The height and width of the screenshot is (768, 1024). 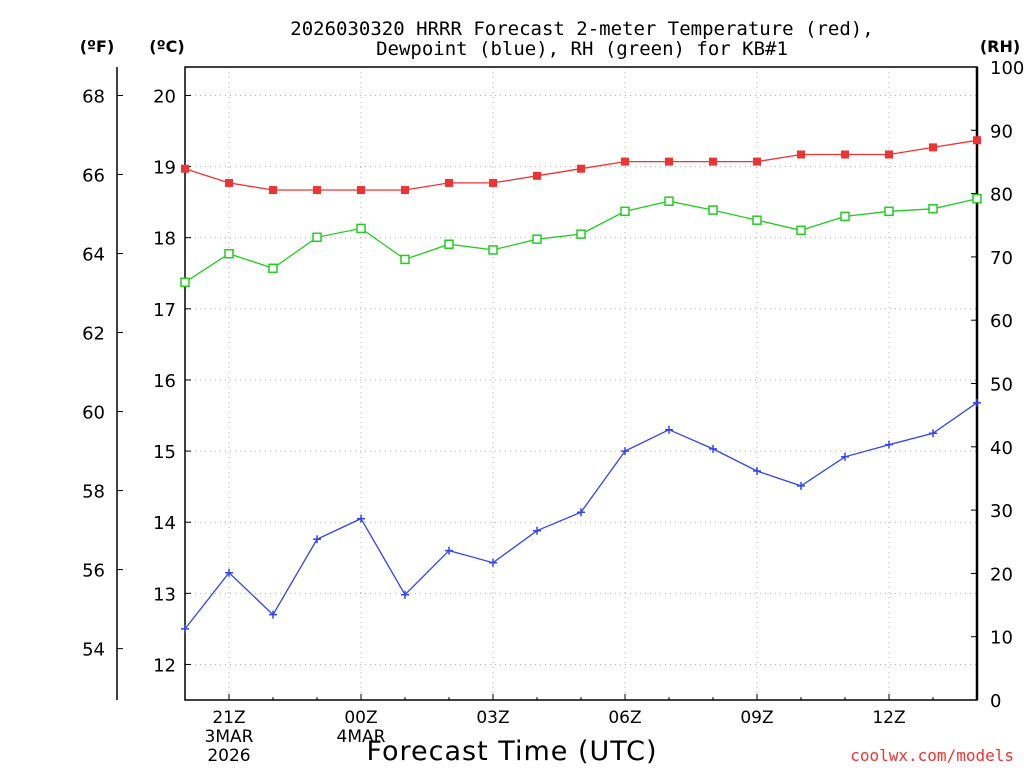 I want to click on time-tick-label: 00Z, so click(x=360, y=718).